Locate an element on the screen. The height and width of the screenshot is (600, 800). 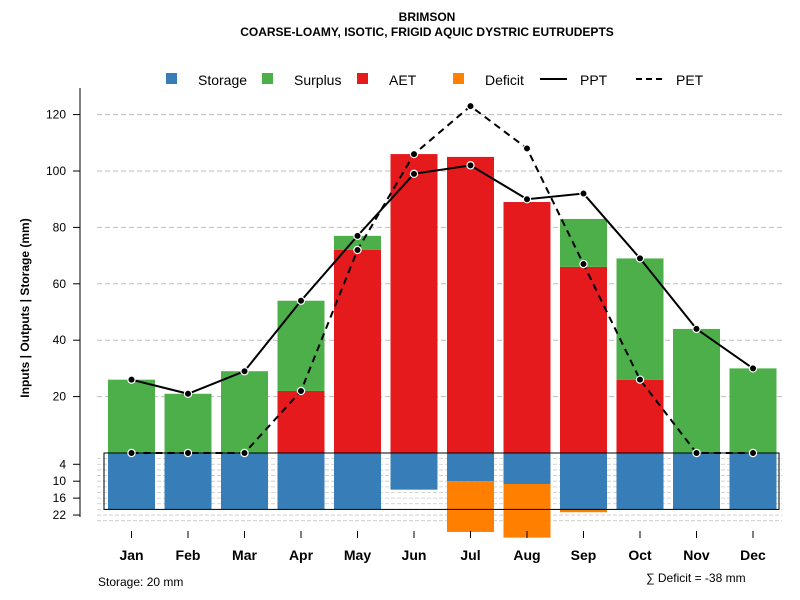
storage-box is located at coordinates (441, 481).